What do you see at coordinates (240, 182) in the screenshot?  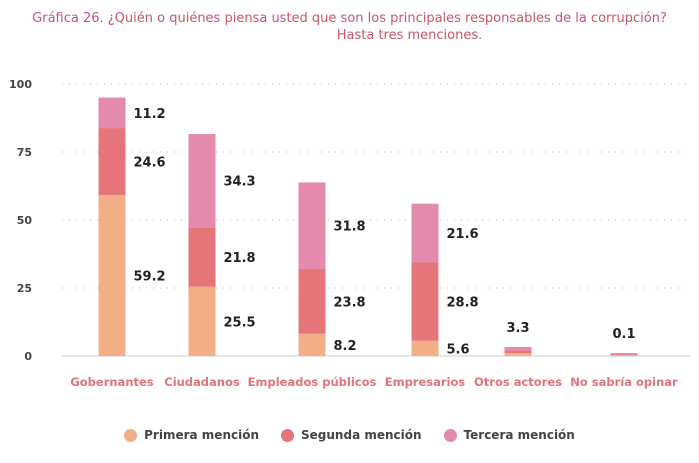 I see `data-label: 34.3` at bounding box center [240, 182].